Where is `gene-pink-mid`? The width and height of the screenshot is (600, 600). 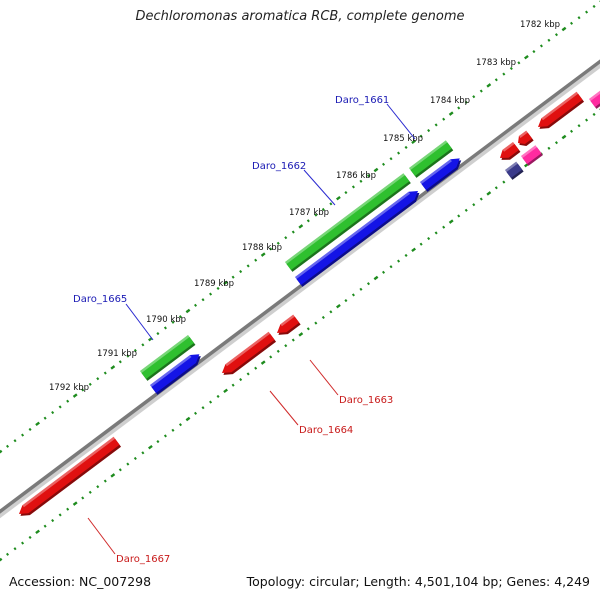
gene-pink-mid is located at coordinates (531, 154).